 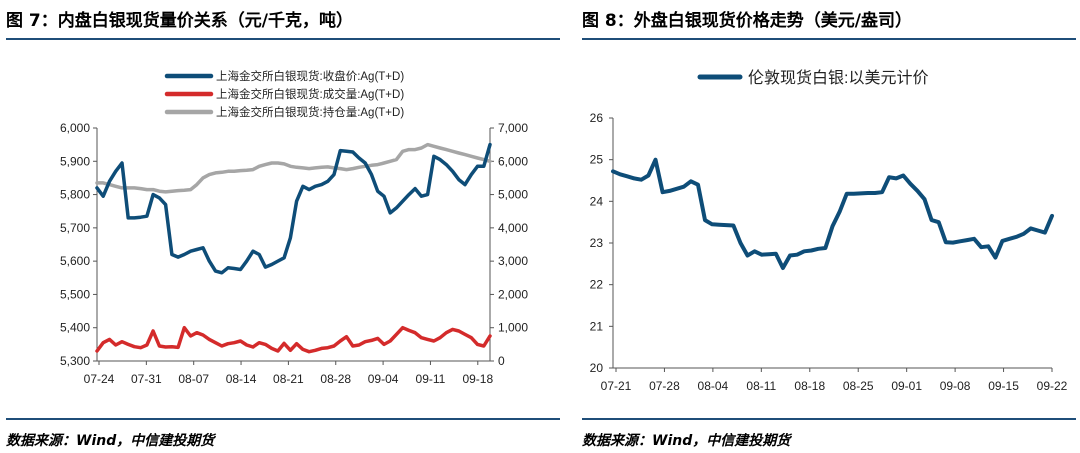 I want to click on left-x-tick-label: 08-21, so click(x=288, y=379).